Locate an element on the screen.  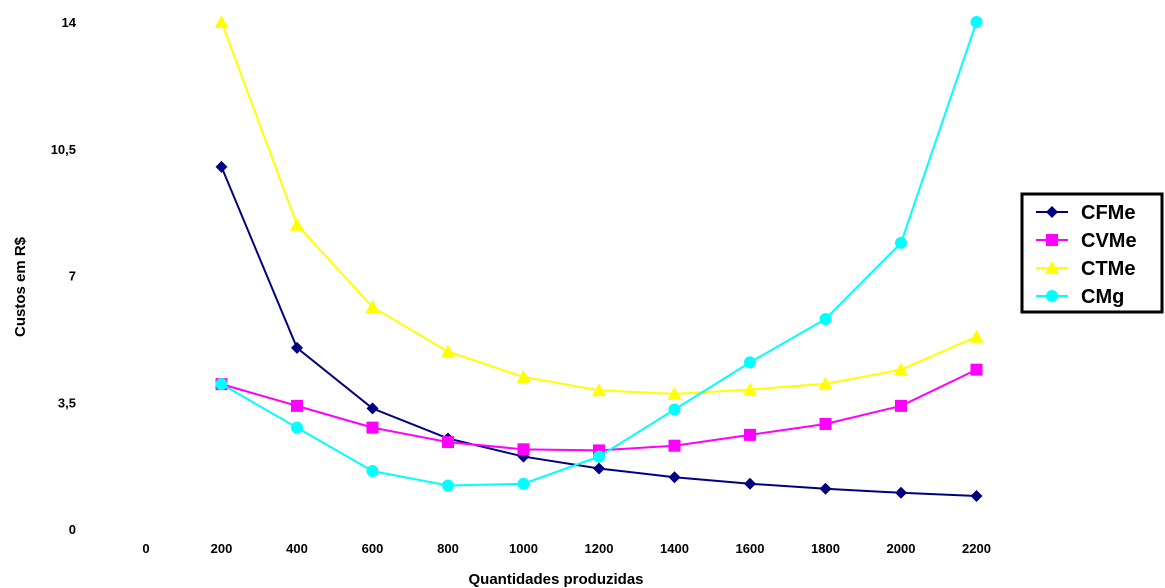
legend-label: CFMe is located at coordinates (1108, 213).